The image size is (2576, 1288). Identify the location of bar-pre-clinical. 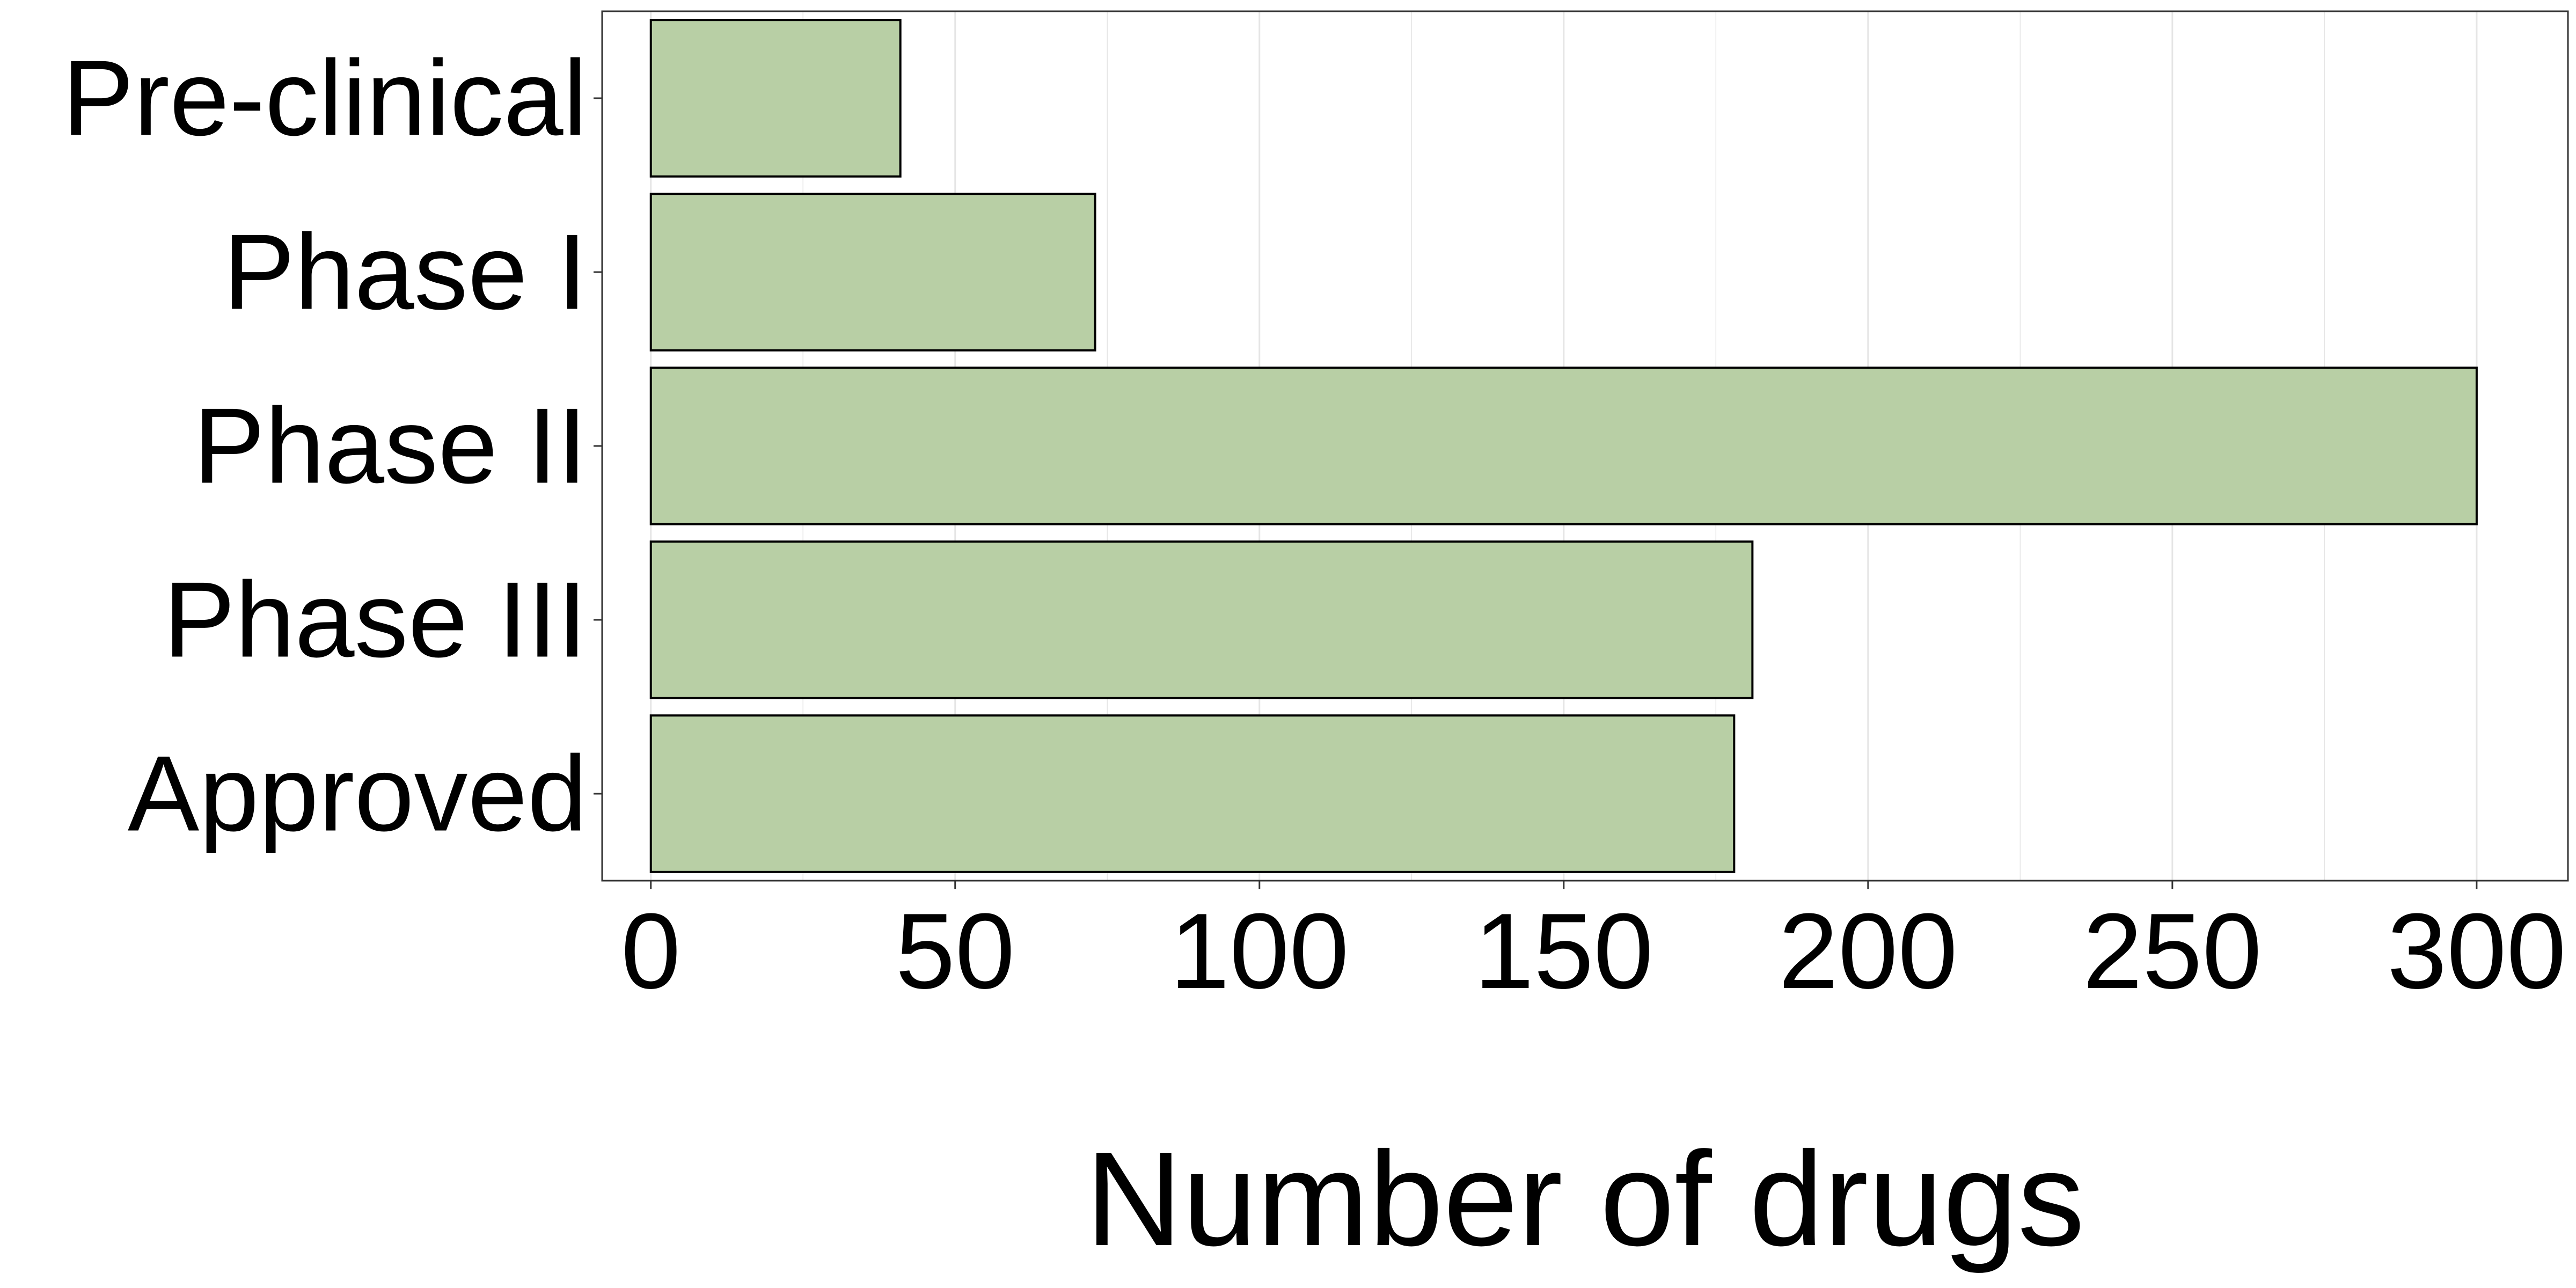
(775, 98).